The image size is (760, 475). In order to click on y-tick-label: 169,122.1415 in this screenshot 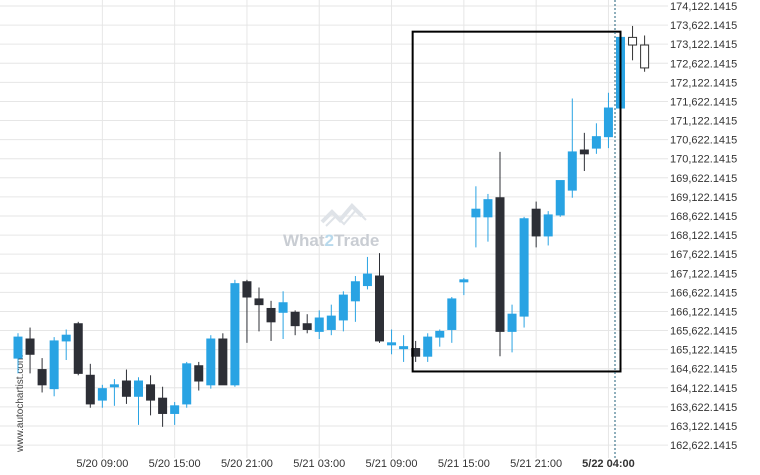, I will do `click(703, 198)`.